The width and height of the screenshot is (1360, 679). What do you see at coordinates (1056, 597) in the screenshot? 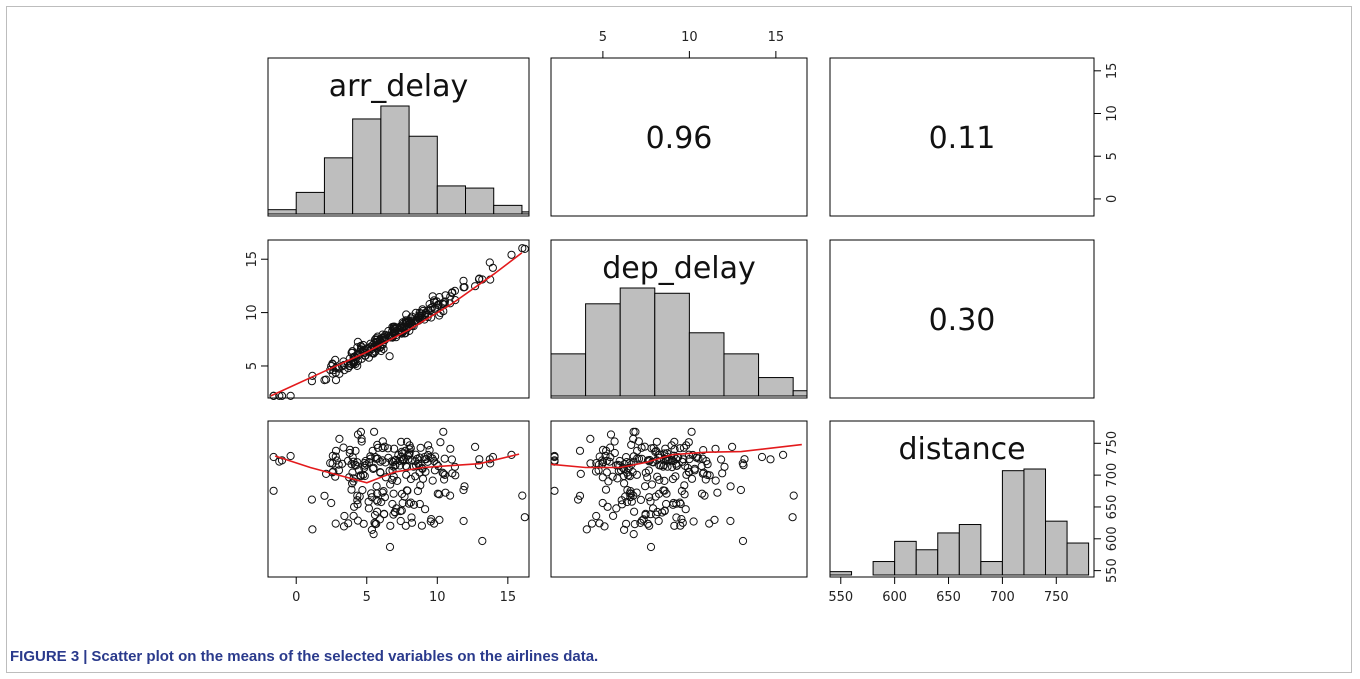
I see `tick-label-distance: 750` at bounding box center [1056, 597].